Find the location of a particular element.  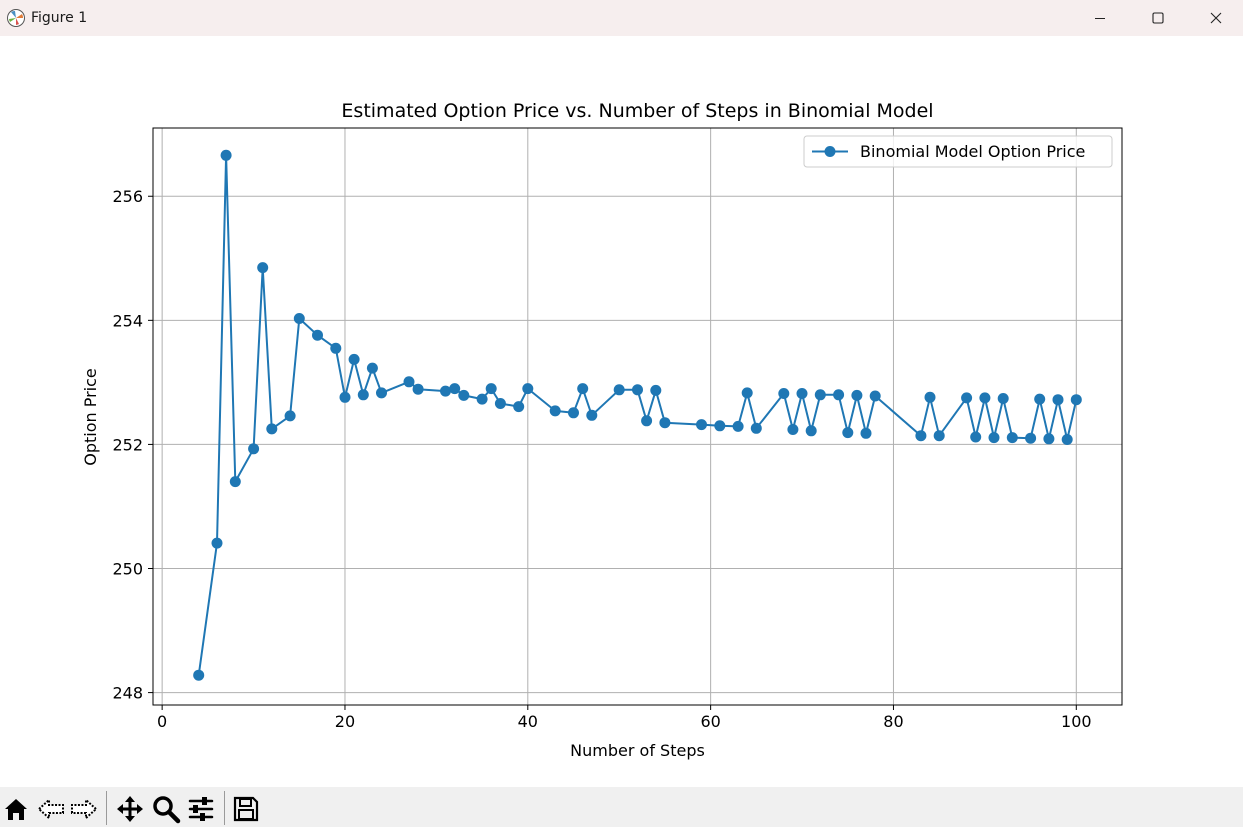

back-button is located at coordinates (51, 809).